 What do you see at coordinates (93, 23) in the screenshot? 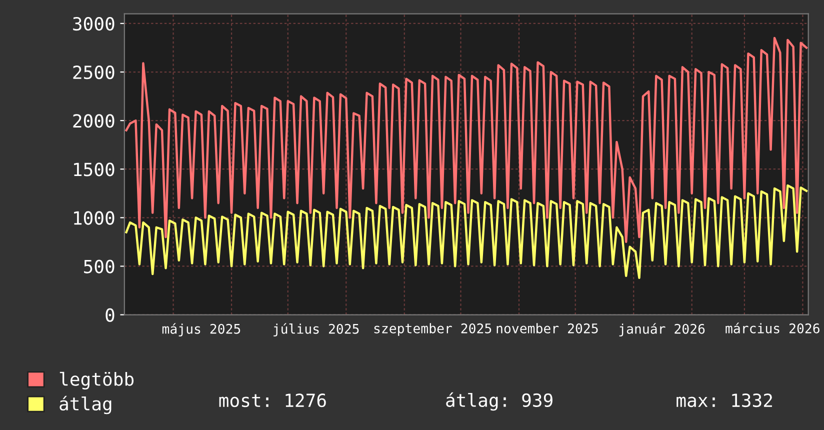
I see `y-tick-label: 3000` at bounding box center [93, 23].